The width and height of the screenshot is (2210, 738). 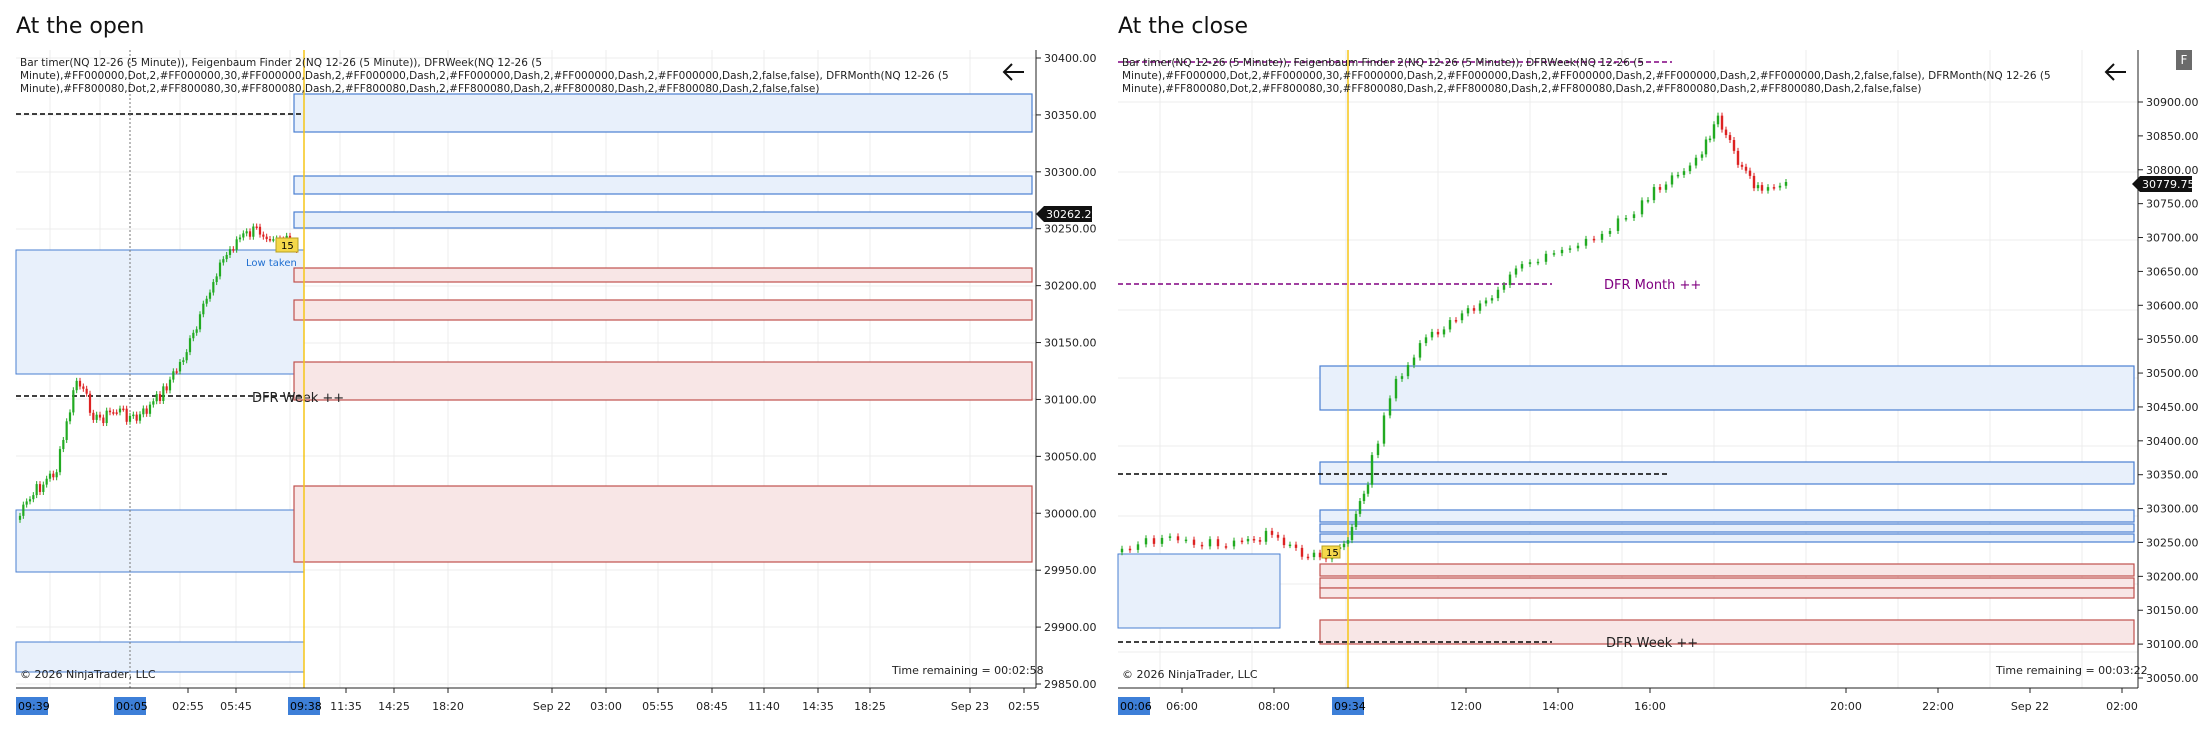 I want to click on left-current-price-tag, so click(x=1064, y=214).